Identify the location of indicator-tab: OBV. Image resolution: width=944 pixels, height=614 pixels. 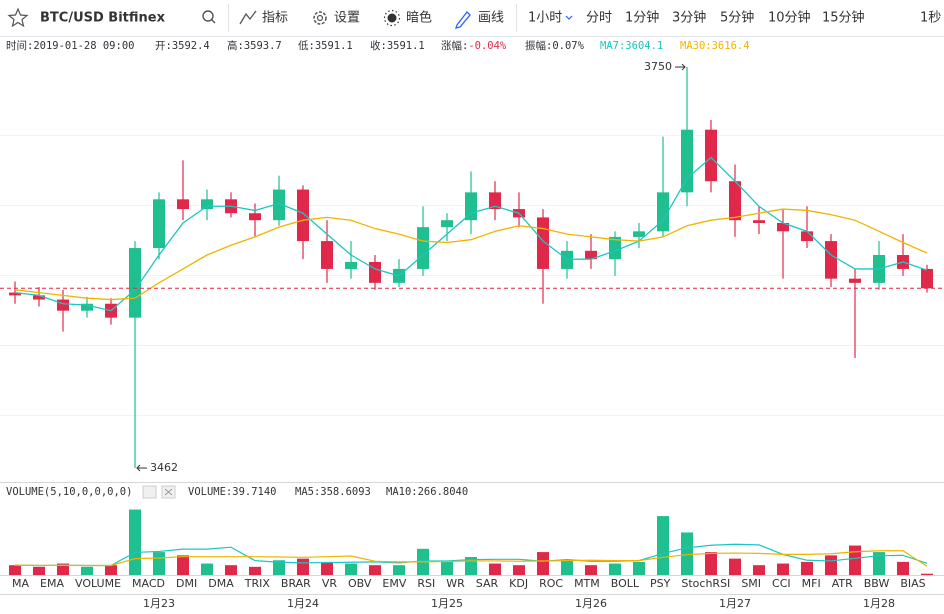
(360, 583).